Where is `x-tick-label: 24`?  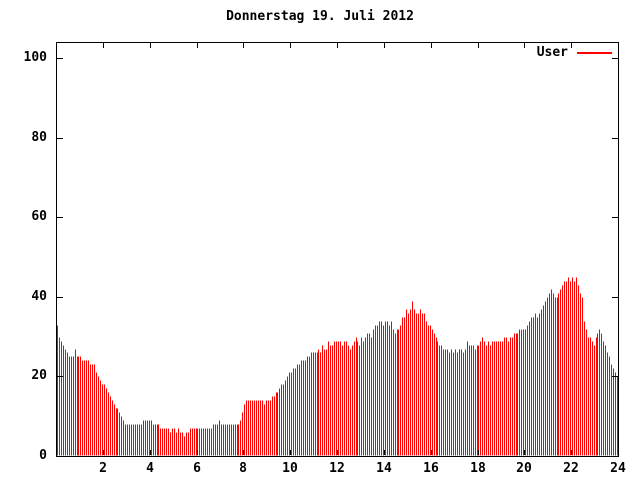
x-tick-label: 24 is located at coordinates (618, 468).